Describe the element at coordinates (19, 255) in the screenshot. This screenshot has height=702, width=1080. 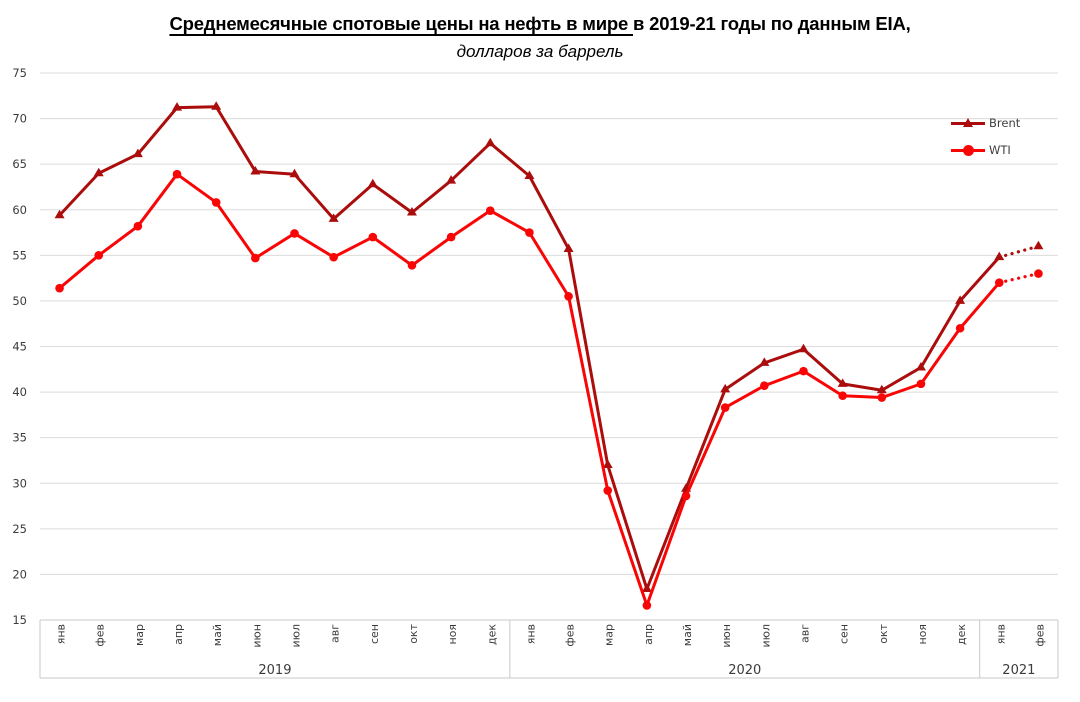
I see `y-tick-label: 55` at that location.